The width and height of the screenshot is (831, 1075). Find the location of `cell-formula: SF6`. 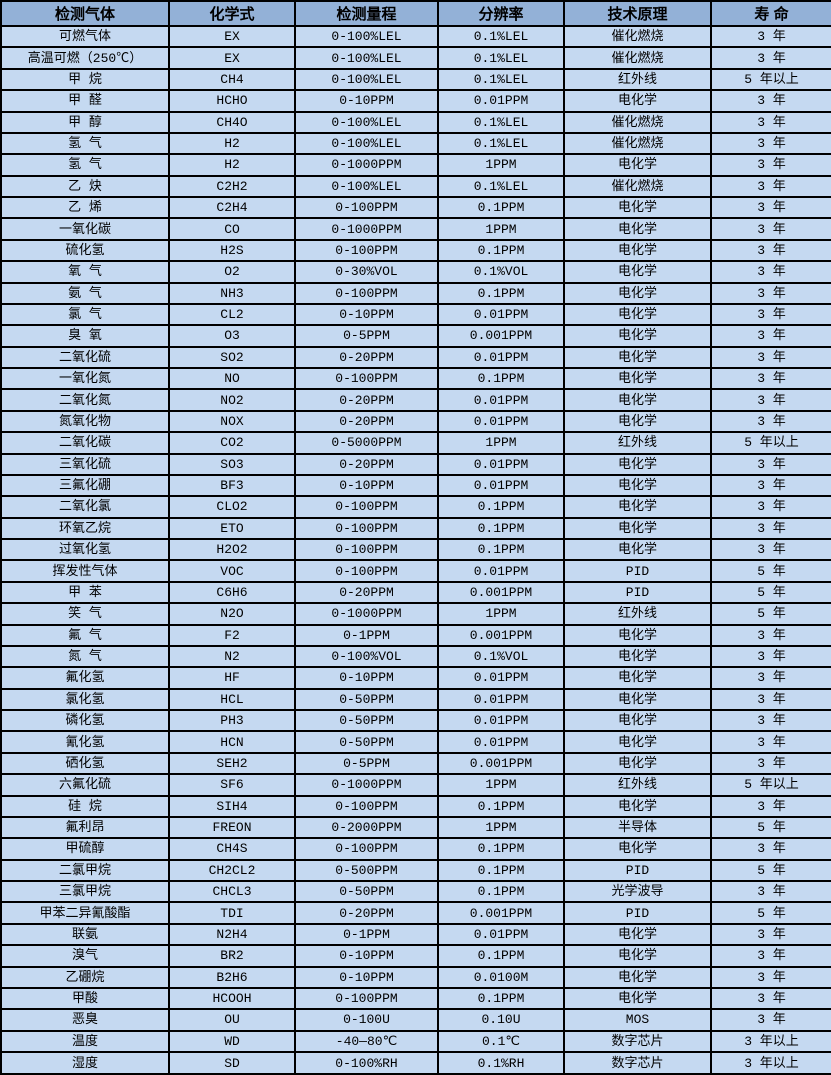

cell-formula: SF6 is located at coordinates (232, 785).